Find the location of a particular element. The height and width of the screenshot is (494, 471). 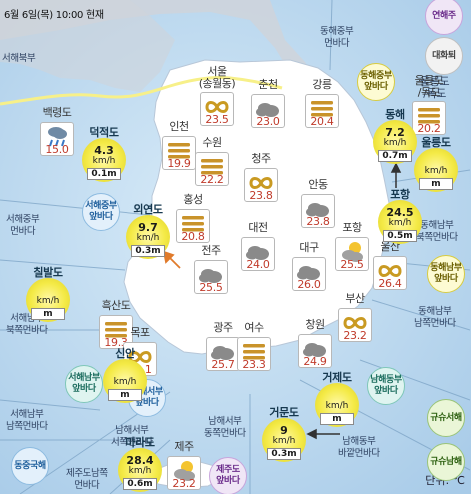

temperature-value: 20.4 is located at coordinates (322, 121).